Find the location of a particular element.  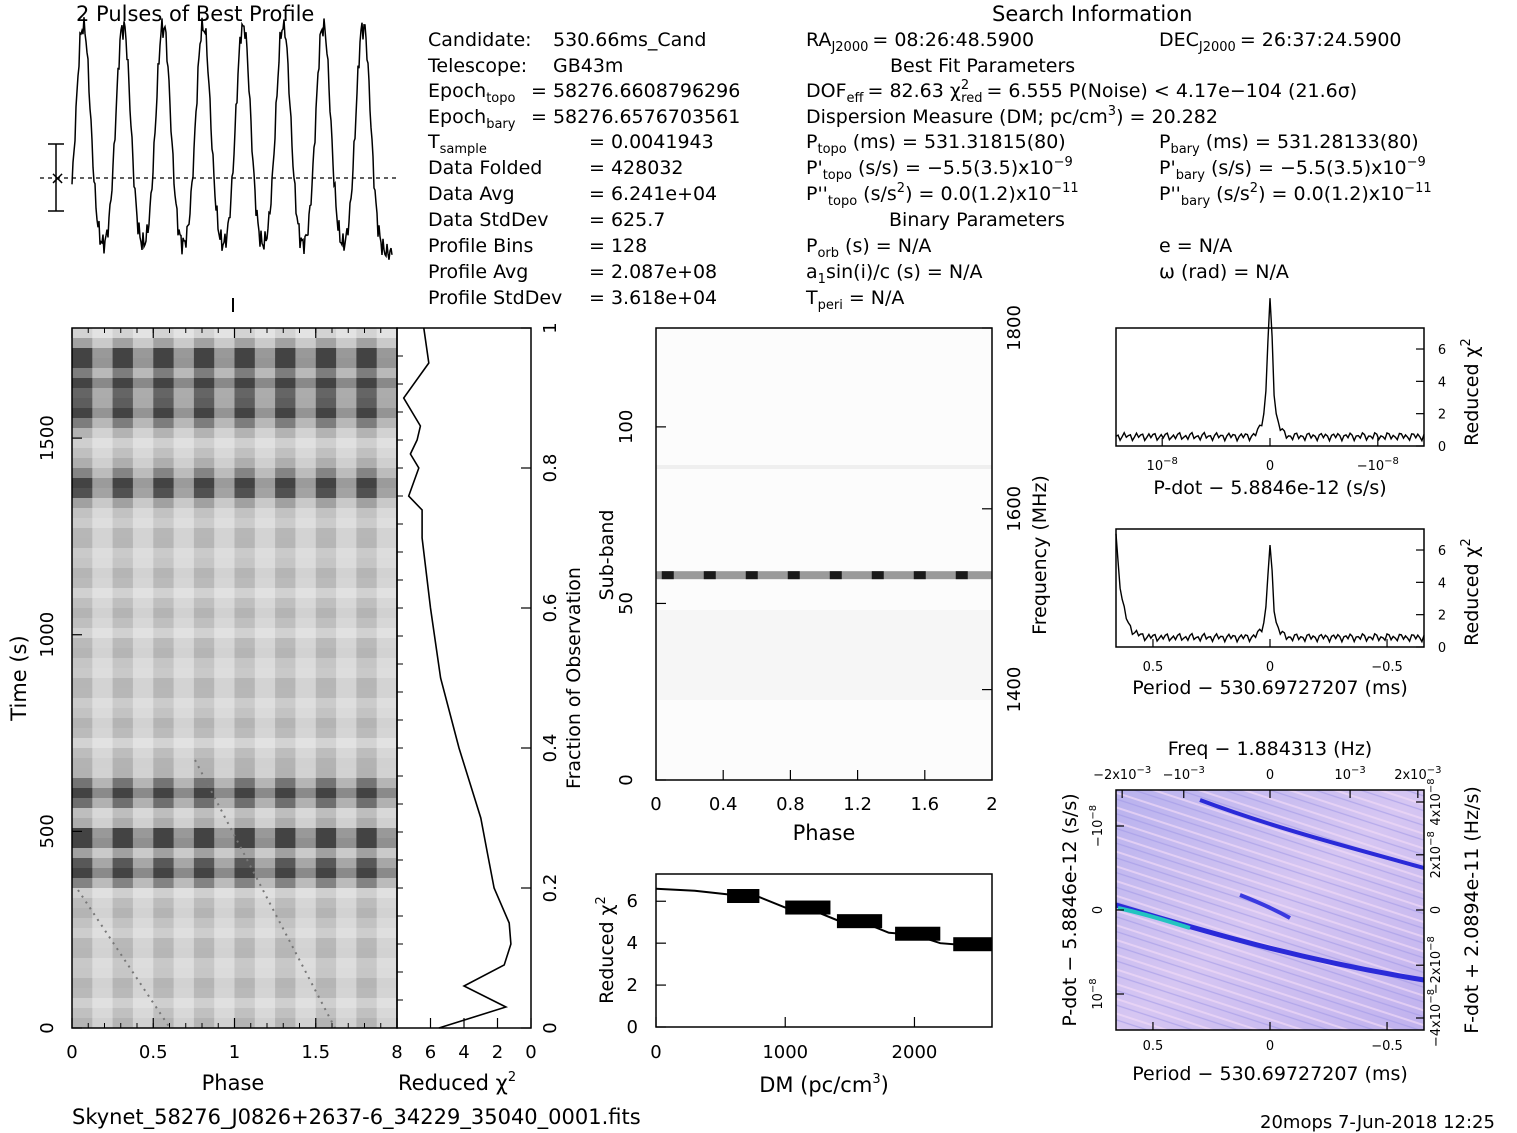

subband-pulse is located at coordinates (835, 575).